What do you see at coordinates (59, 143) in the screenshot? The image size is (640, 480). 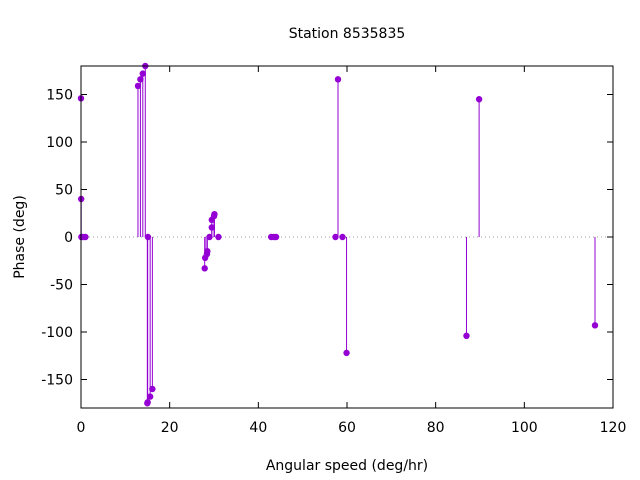 I see `y-tick-label: 100` at bounding box center [59, 143].